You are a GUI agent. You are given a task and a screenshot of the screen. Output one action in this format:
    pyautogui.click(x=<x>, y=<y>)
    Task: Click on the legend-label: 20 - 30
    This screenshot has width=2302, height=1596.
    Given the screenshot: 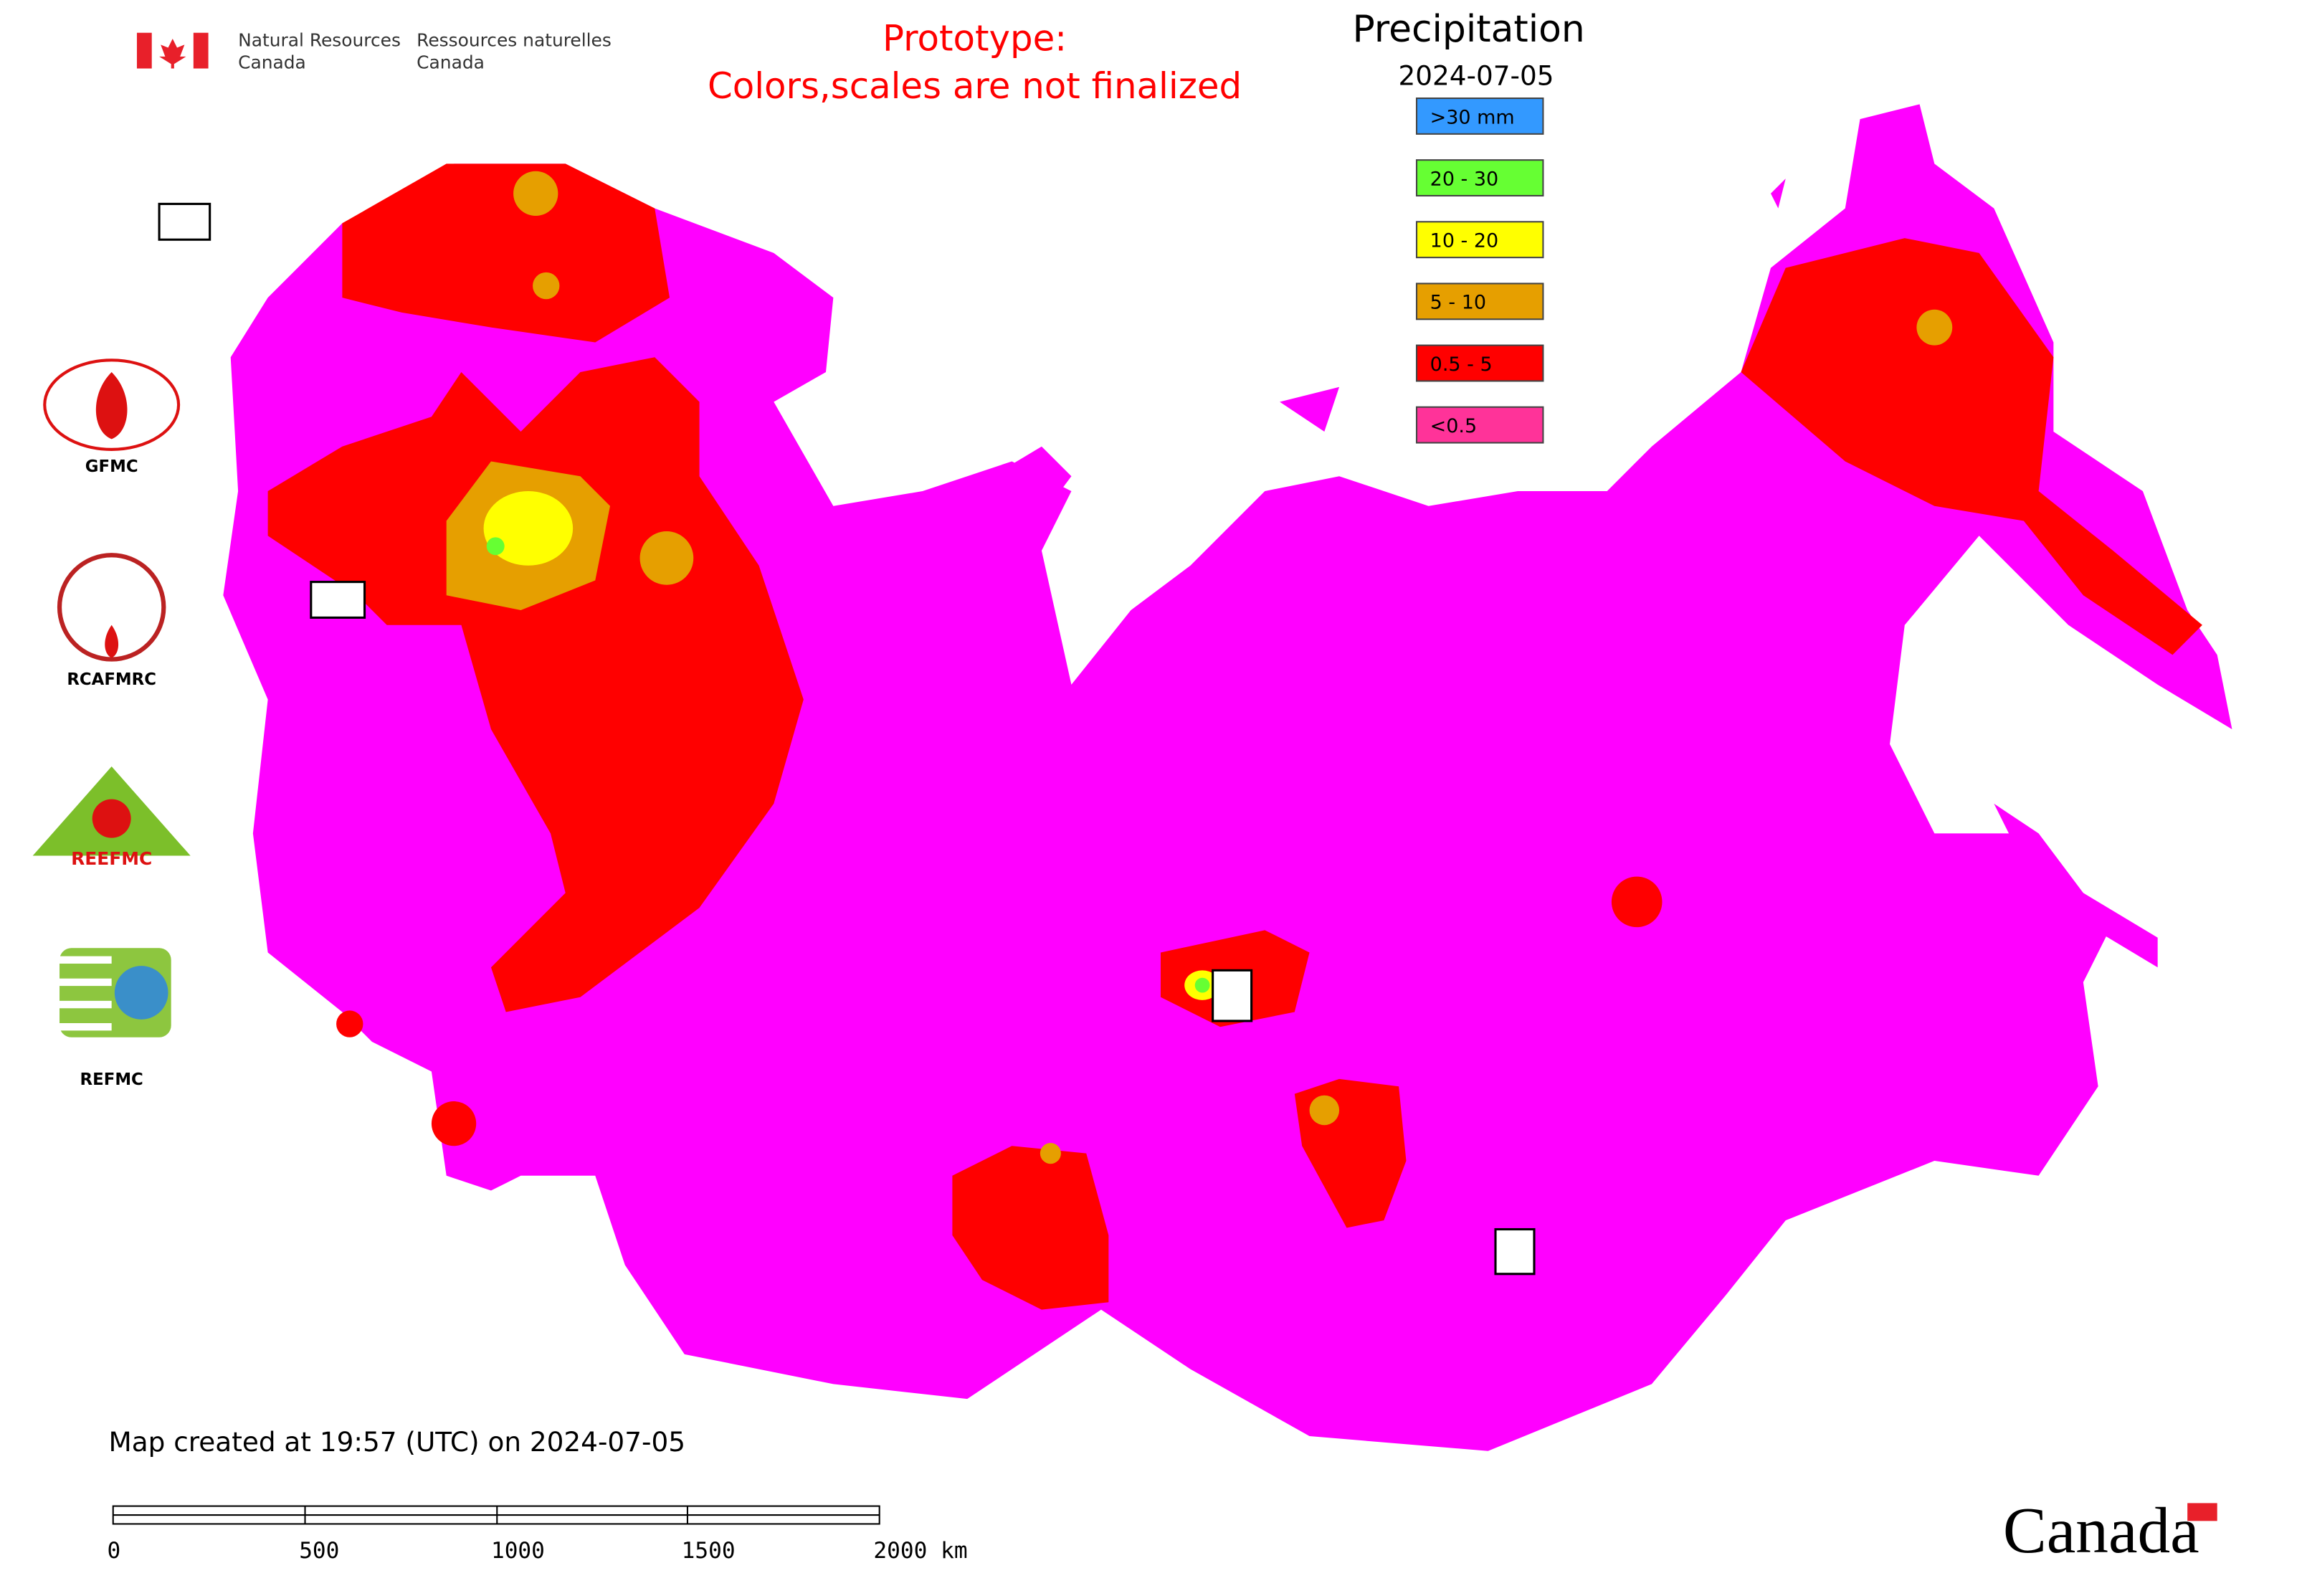 What is the action you would take?
    pyautogui.click(x=1465, y=179)
    